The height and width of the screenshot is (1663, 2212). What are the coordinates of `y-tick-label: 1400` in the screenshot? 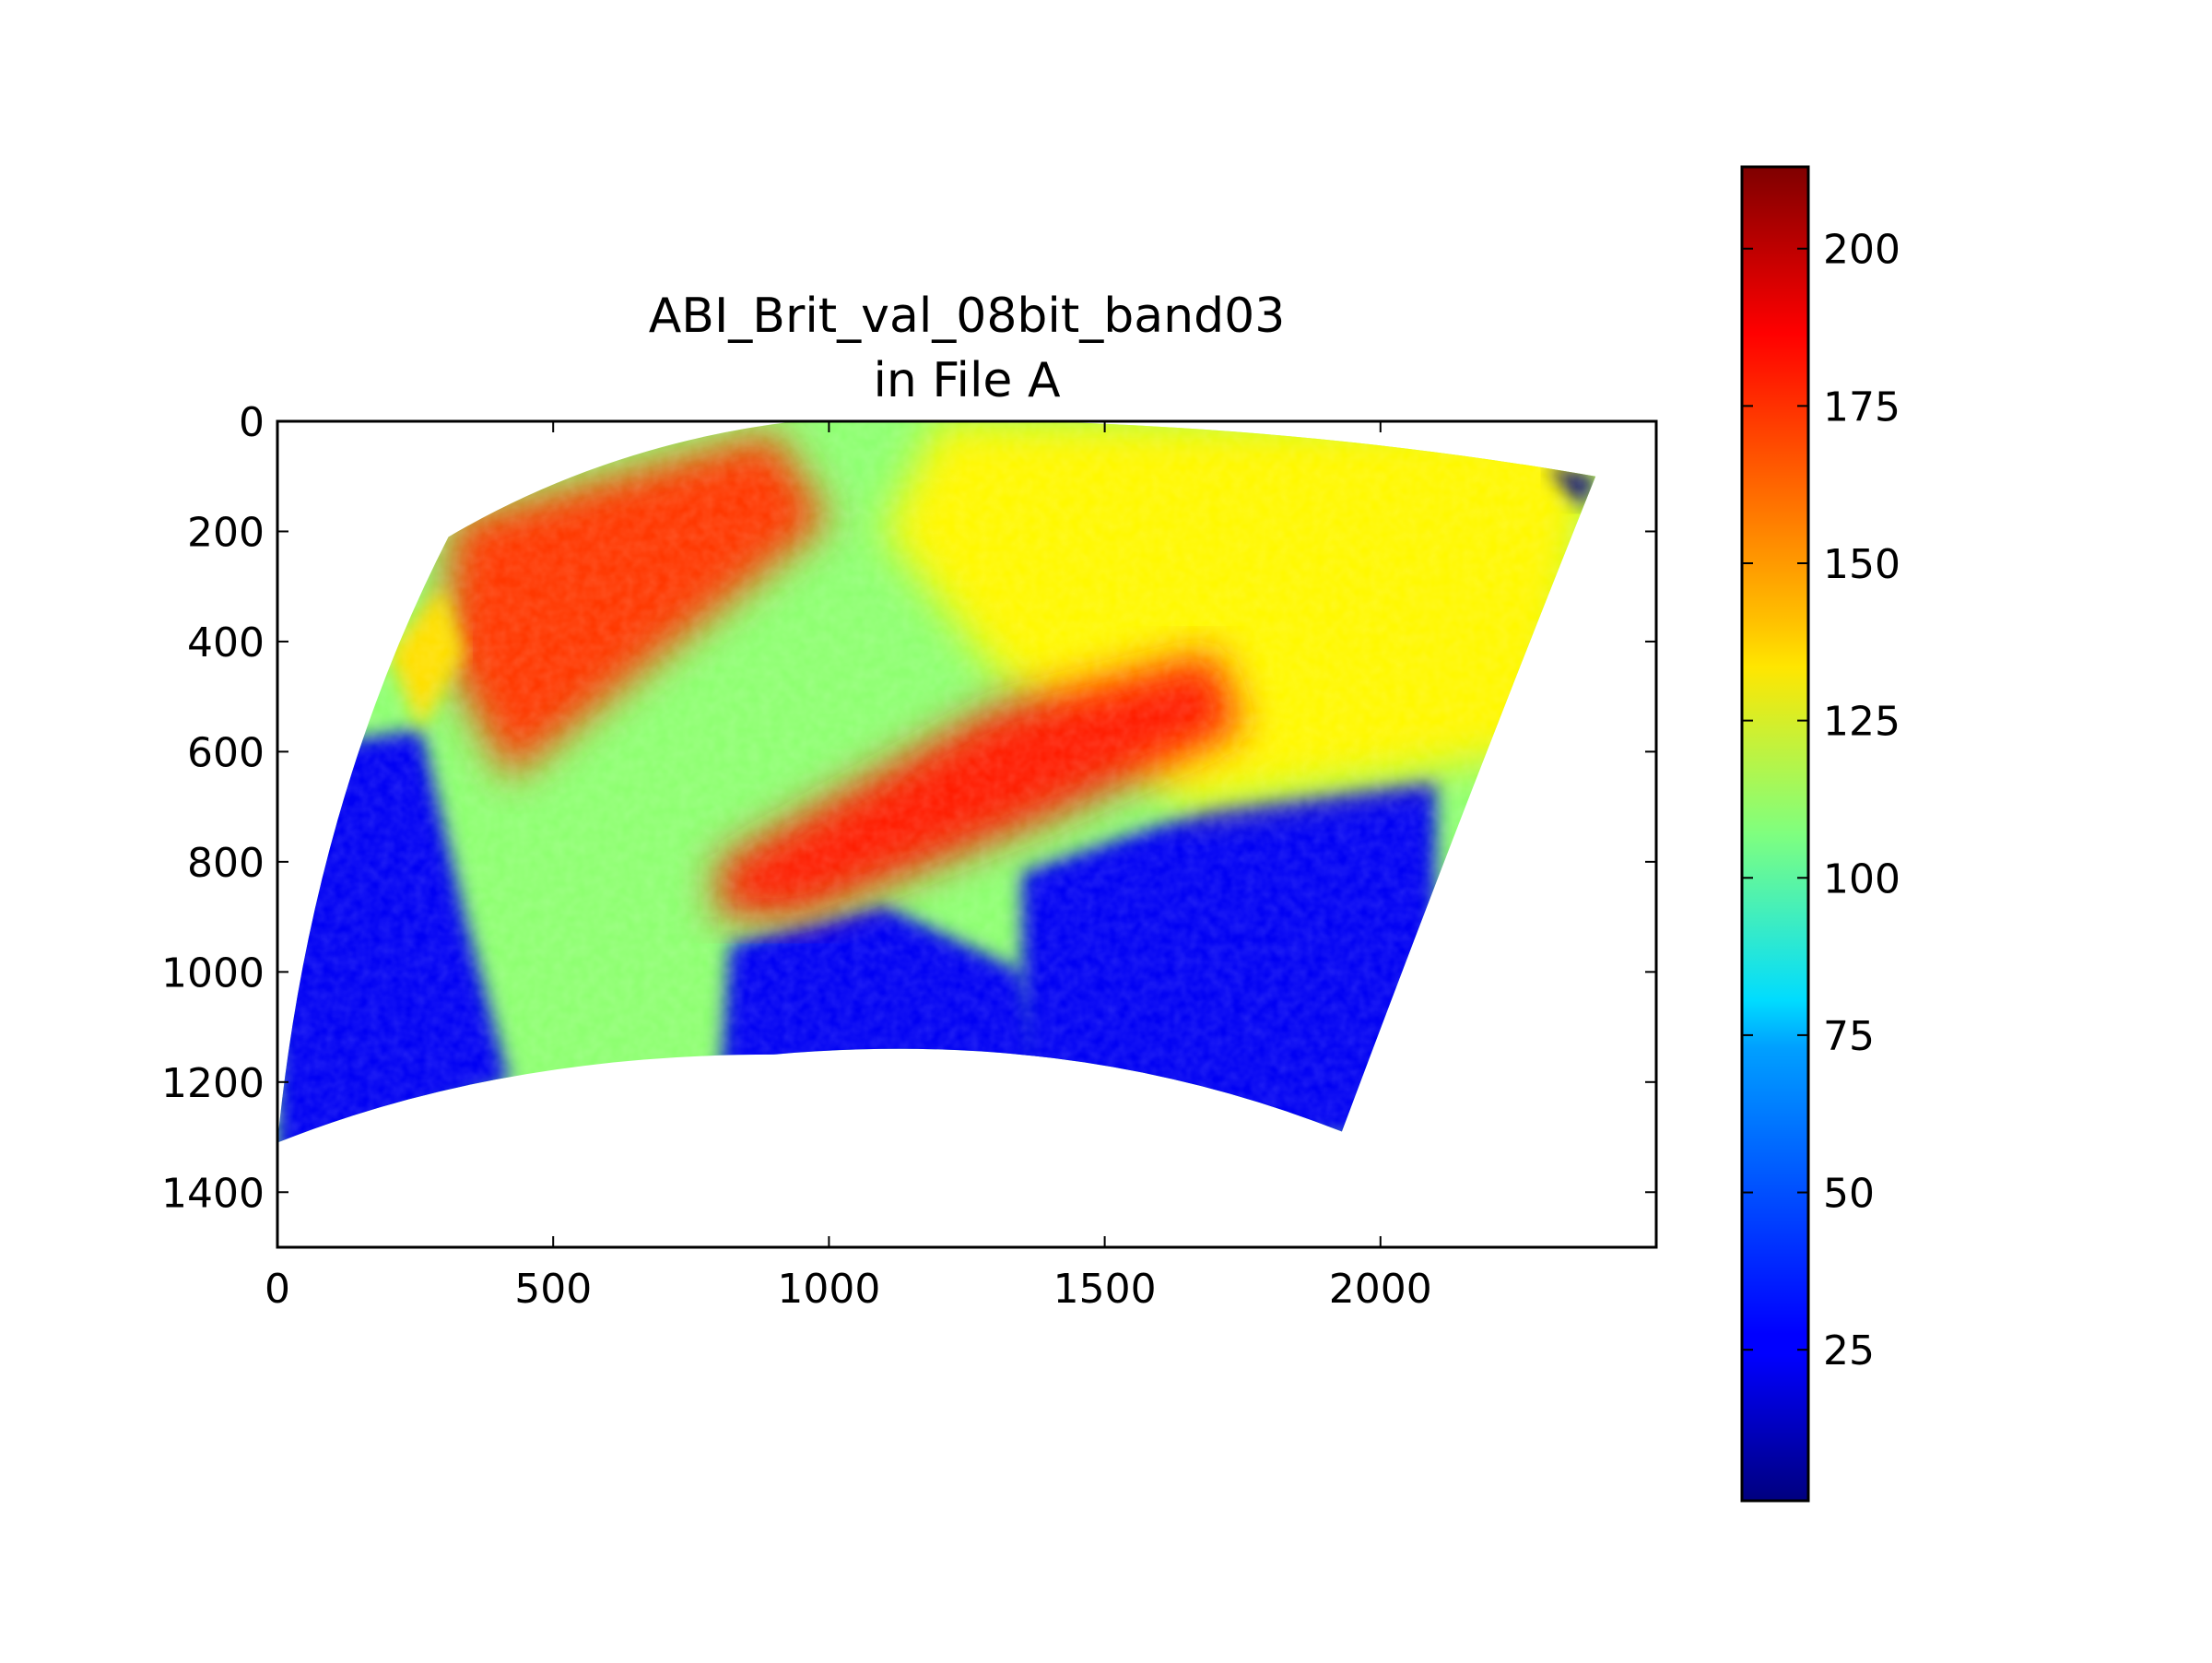 It's located at (213, 1193).